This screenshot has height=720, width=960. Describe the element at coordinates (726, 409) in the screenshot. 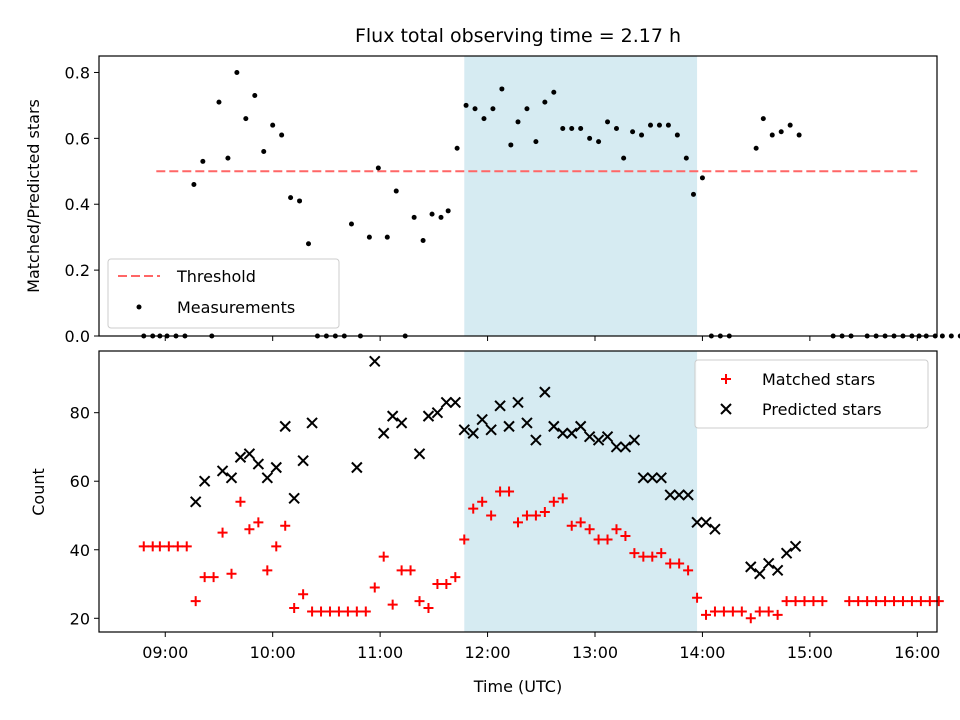

I see `legend-predicted-swatch` at that location.